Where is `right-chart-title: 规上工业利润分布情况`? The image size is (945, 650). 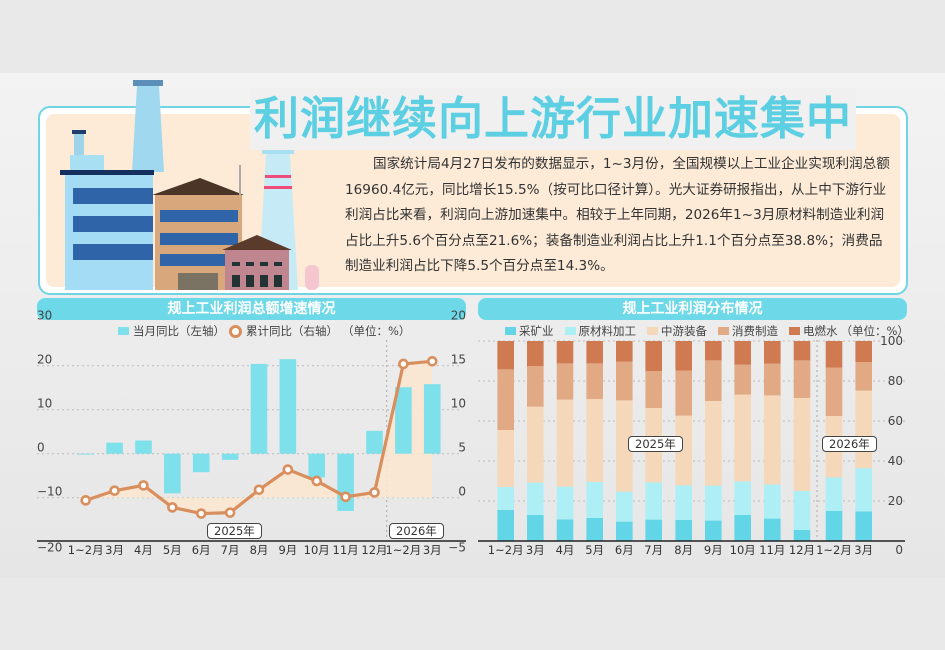 right-chart-title: 规上工业利润分布情况 is located at coordinates (692, 309).